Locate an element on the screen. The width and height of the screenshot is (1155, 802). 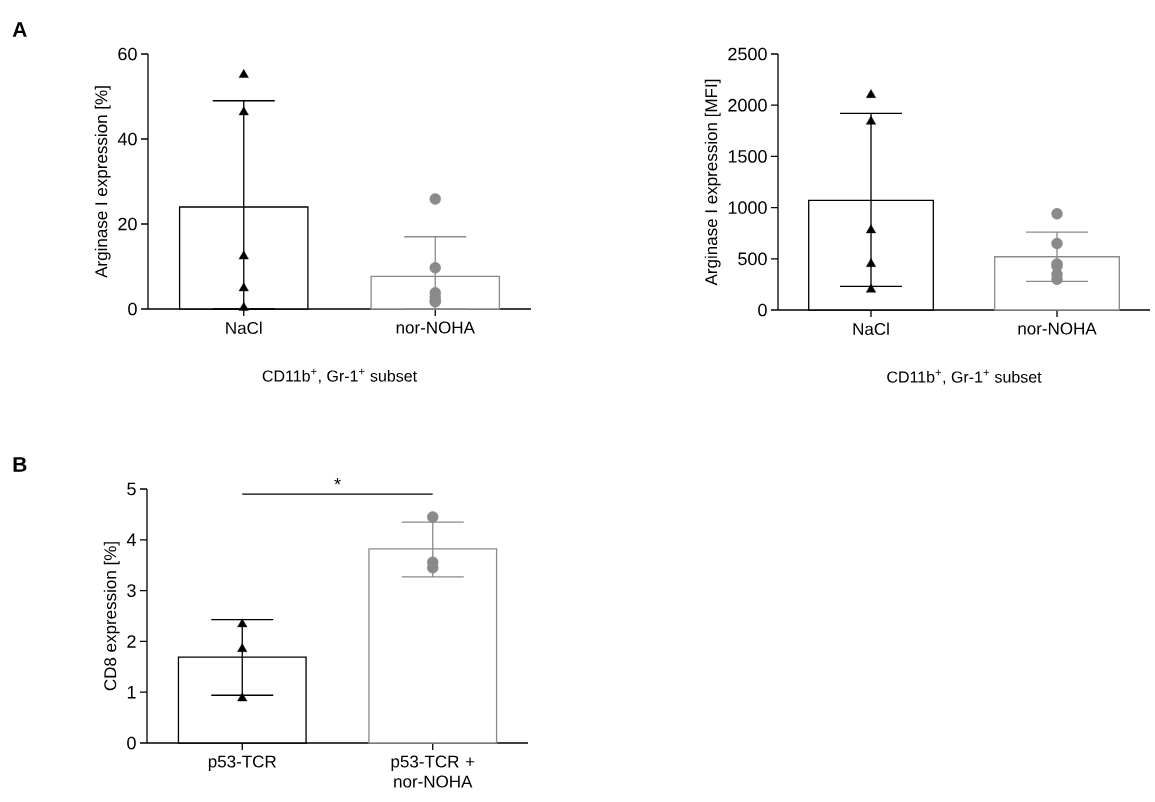
y-axis-title: Arginase I expression [%] is located at coordinates (102, 182).